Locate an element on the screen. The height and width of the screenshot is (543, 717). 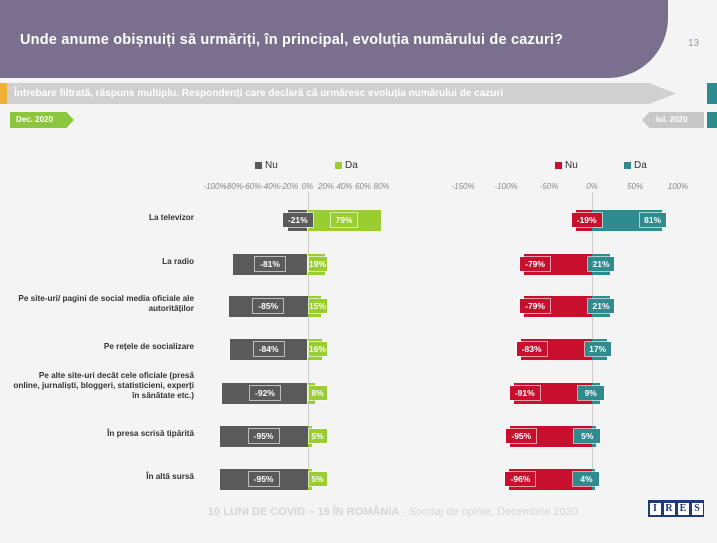
footer-subtitle: - Sondaj de opinie, Decembrie 2020 is located at coordinates (488, 512).